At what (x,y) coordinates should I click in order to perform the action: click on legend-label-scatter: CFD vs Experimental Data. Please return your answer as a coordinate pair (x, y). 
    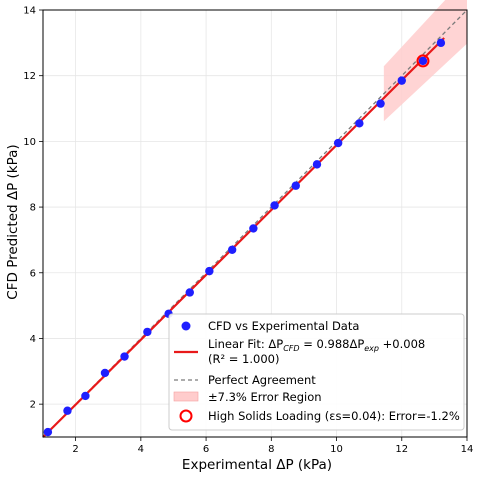
    Looking at the image, I should click on (283, 326).